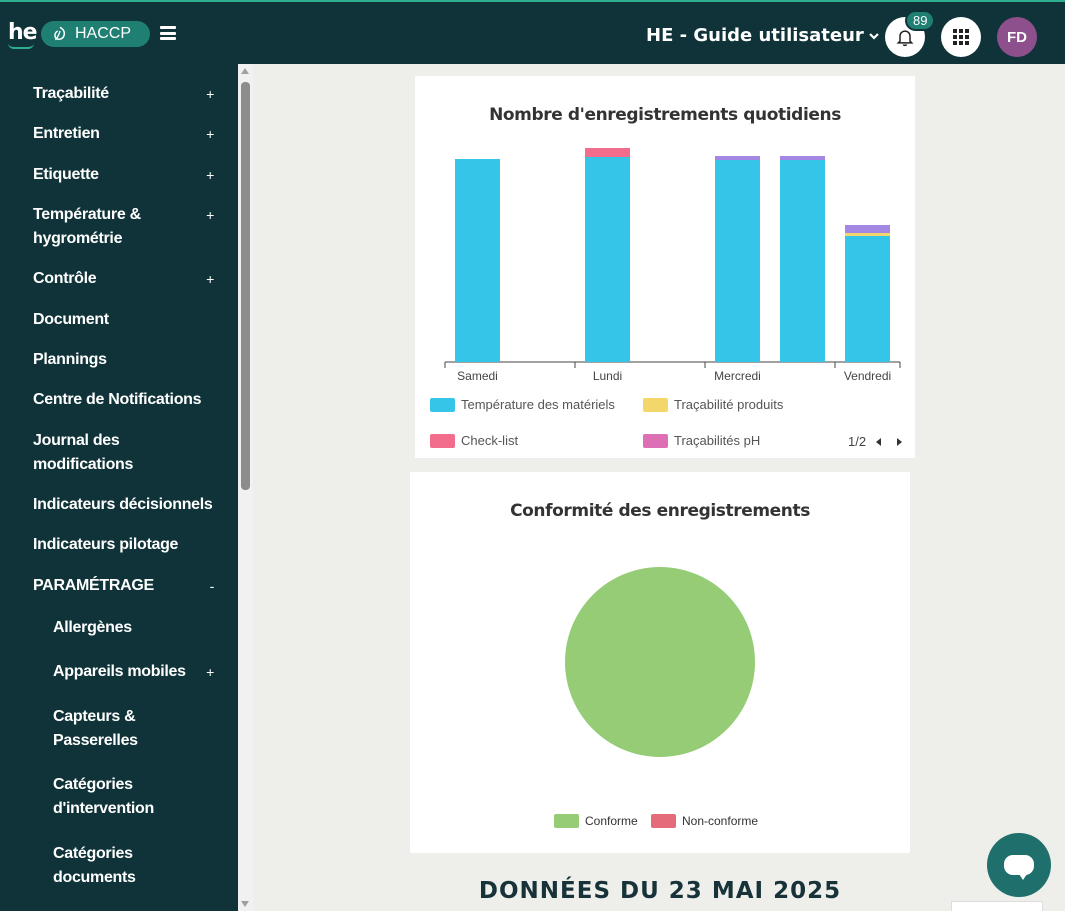 This screenshot has height=911, width=1065. Describe the element at coordinates (477, 376) in the screenshot. I see `x-tick-label: Samedi` at that location.